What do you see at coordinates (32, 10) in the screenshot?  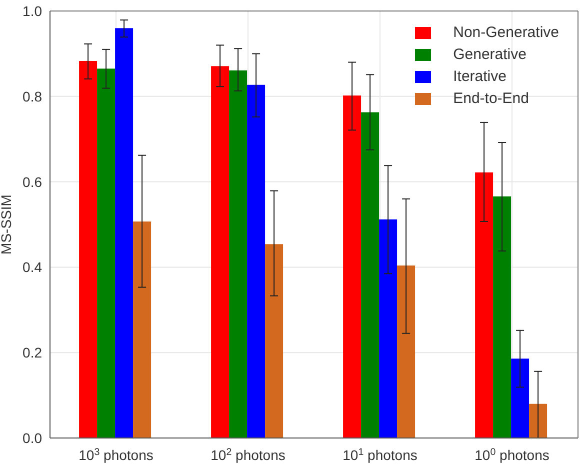 I see `y-tick-label: 1.0` at bounding box center [32, 10].